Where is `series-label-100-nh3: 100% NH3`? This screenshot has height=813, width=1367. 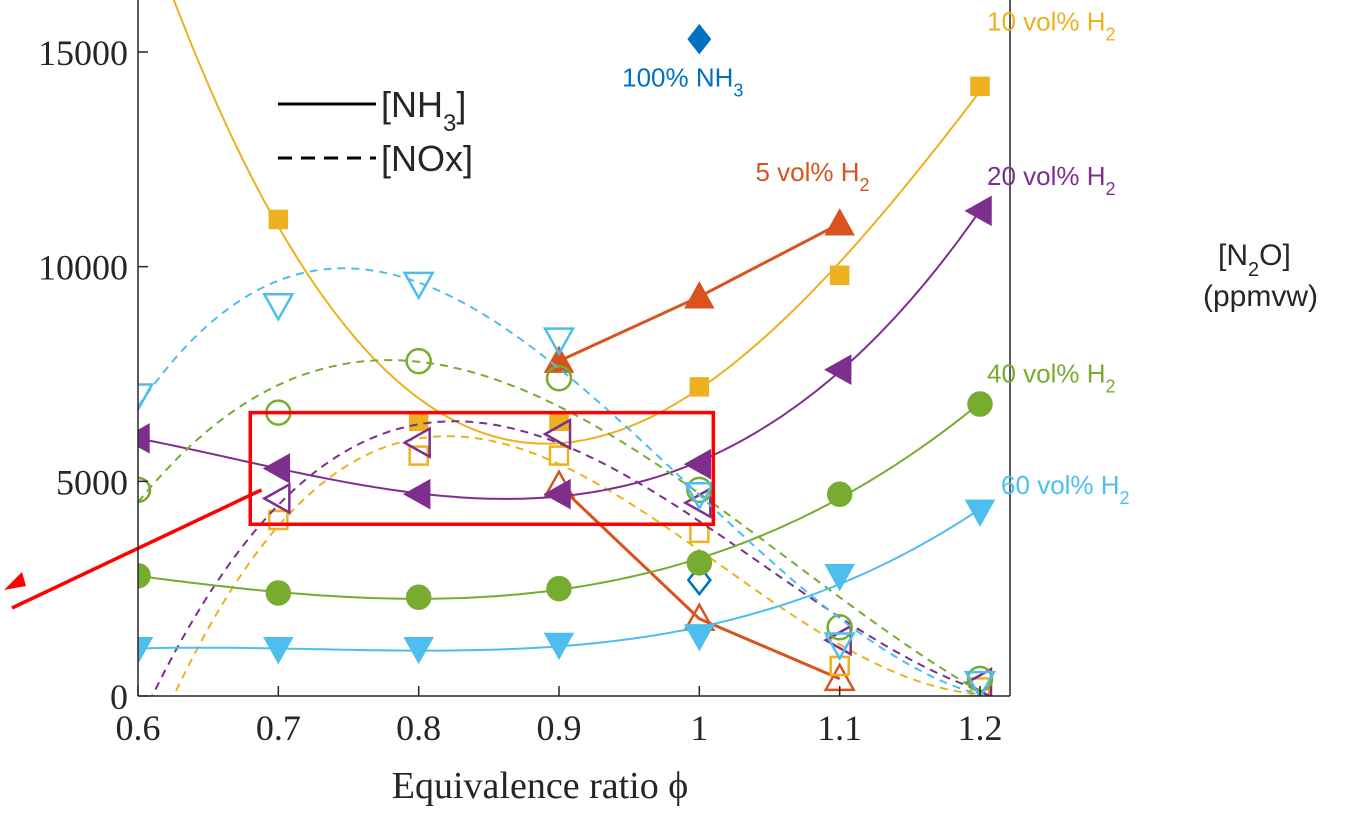
series-label-100-nh3: 100% NH3 is located at coordinates (682, 81).